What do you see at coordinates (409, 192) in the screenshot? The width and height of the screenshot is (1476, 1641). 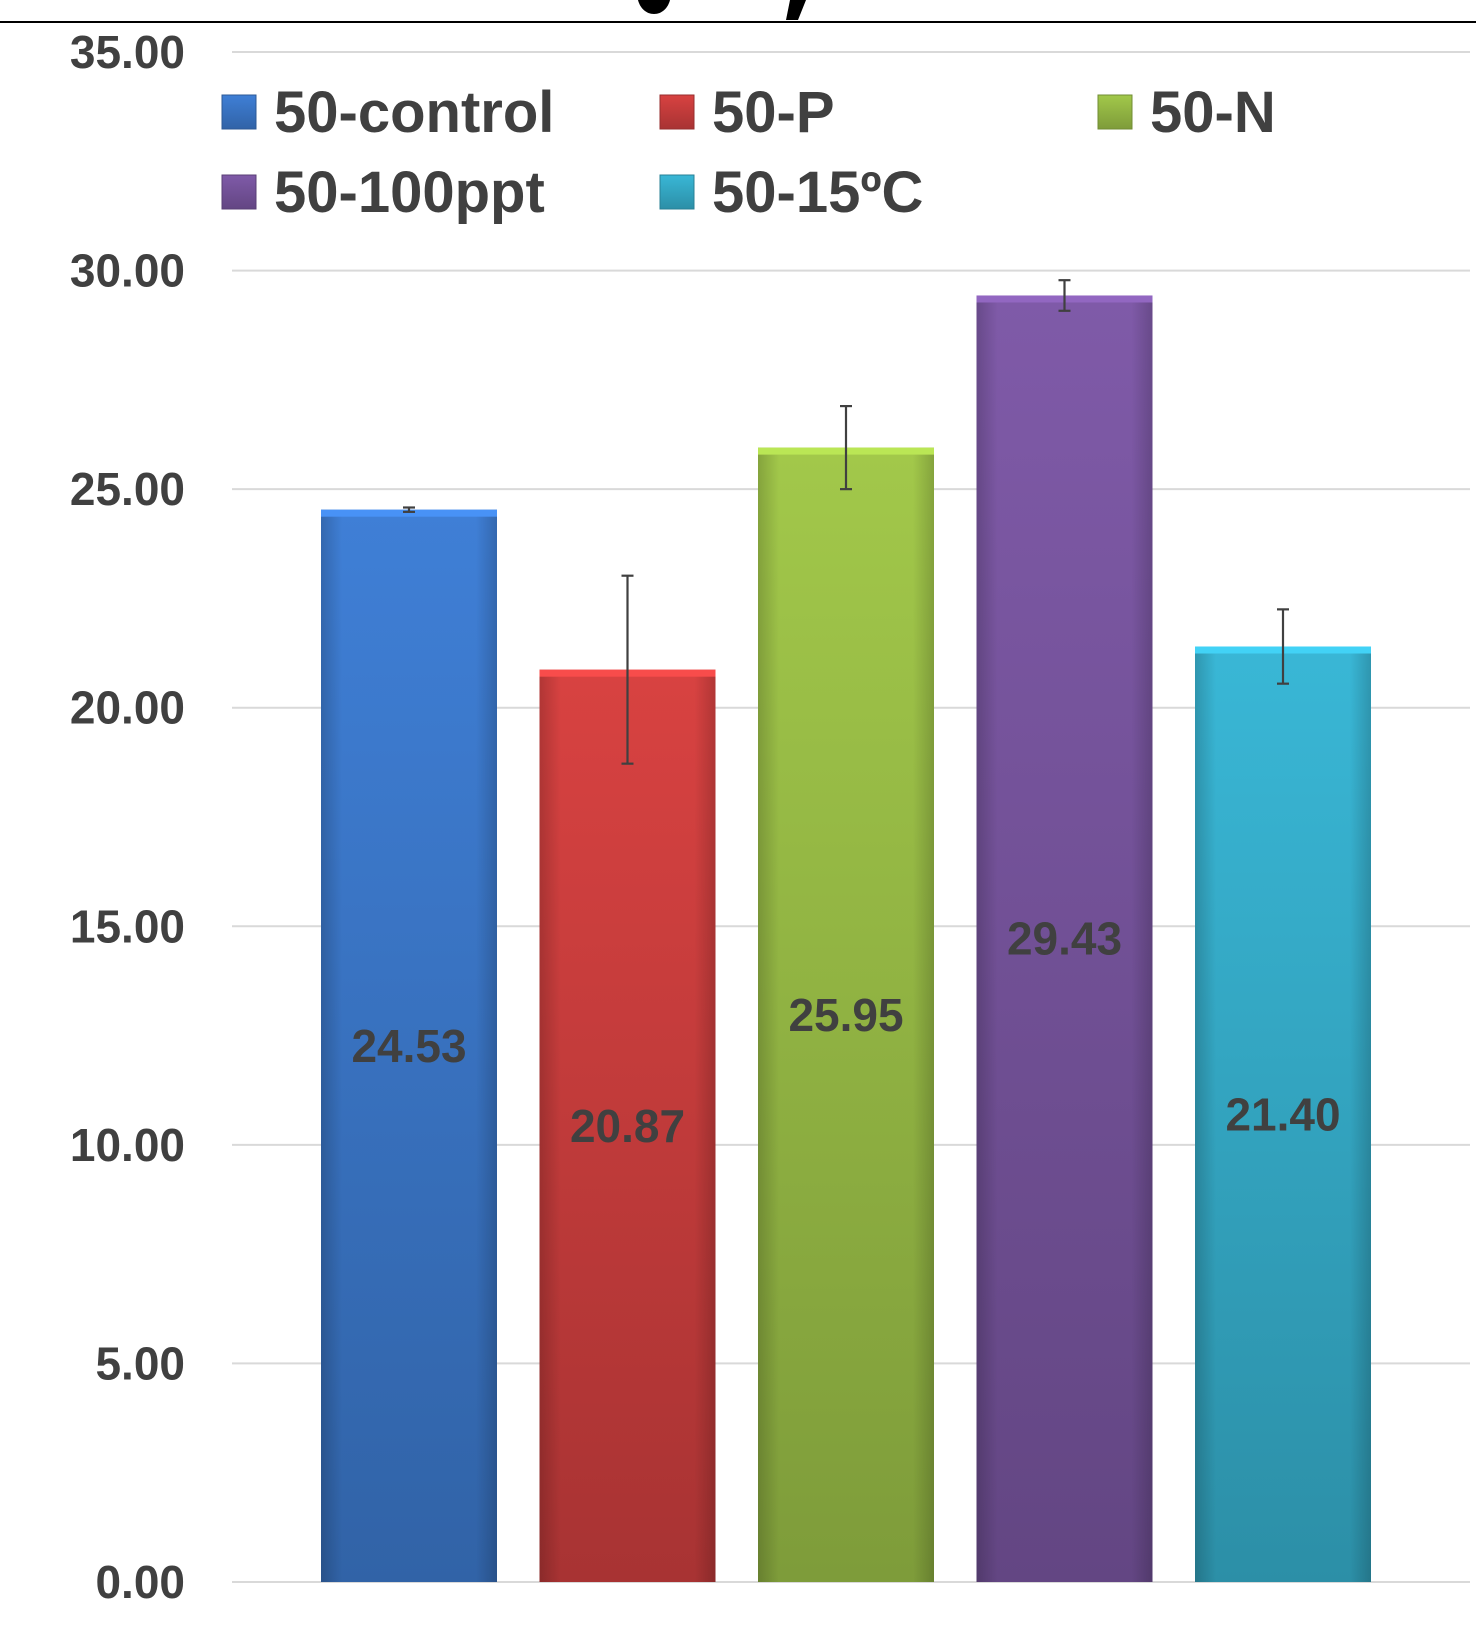 I see `legend-label: 50-100ppt` at bounding box center [409, 192].